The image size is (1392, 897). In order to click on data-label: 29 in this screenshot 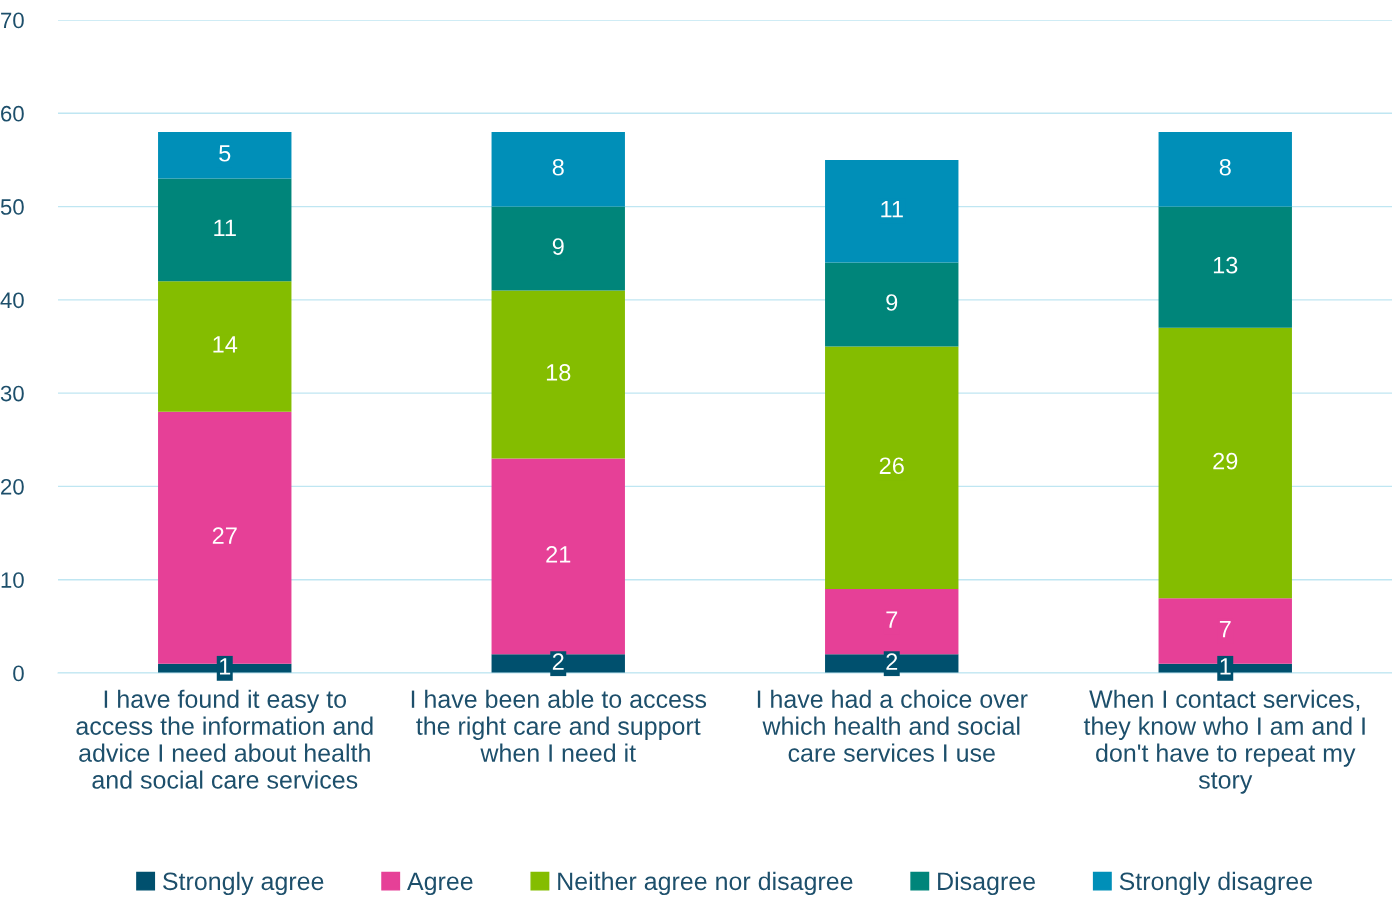, I will do `click(1225, 461)`.